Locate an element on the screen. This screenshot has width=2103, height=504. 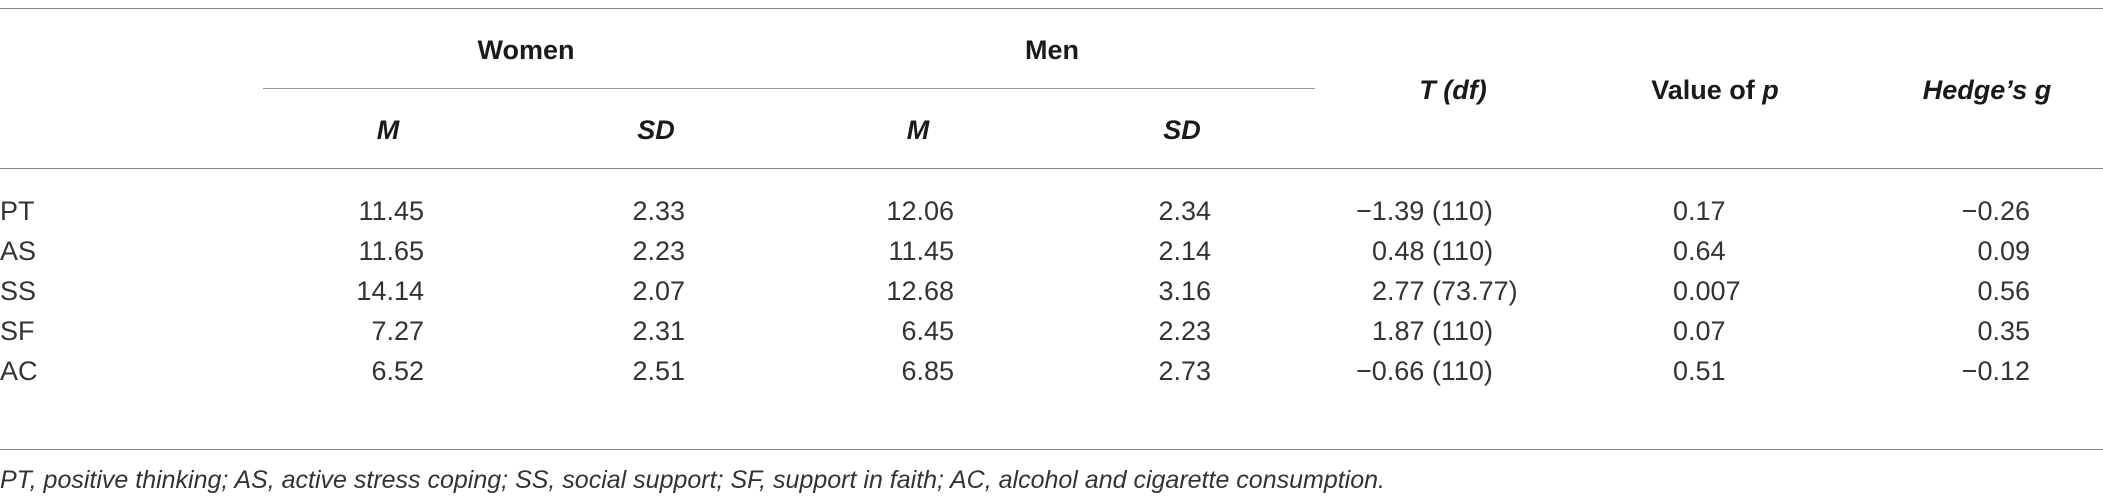
cell-women-m: 14.14 is located at coordinates (390, 291).